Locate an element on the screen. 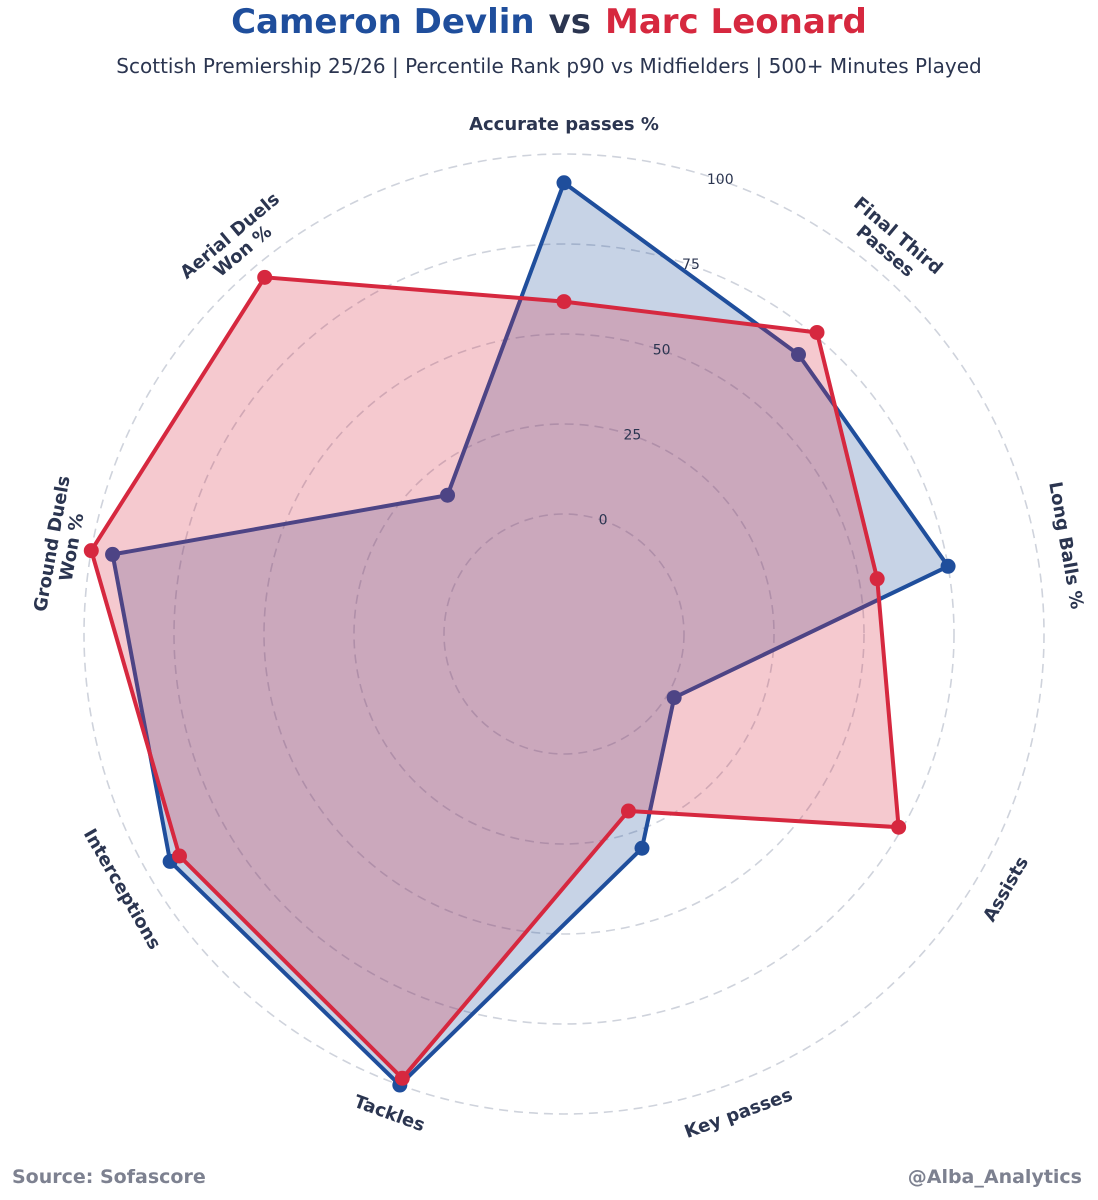 The width and height of the screenshot is (1098, 1200). axis-label: Key passes is located at coordinates (739, 1113).